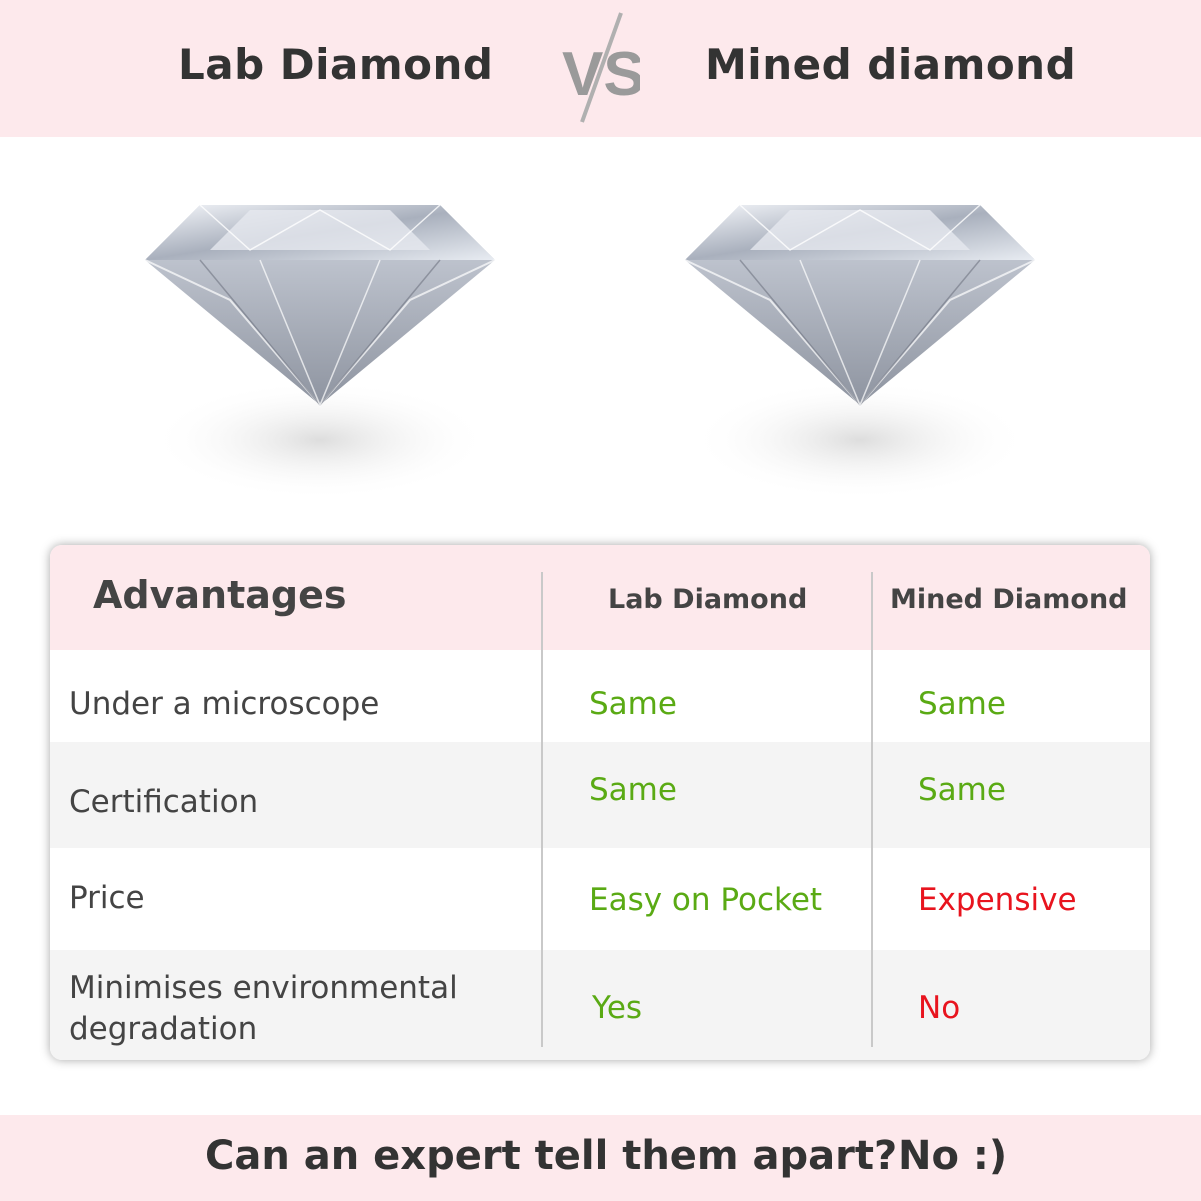 The width and height of the screenshot is (1201, 1201). I want to click on footer-question: Can an expert tell them apart?, so click(551, 1156).